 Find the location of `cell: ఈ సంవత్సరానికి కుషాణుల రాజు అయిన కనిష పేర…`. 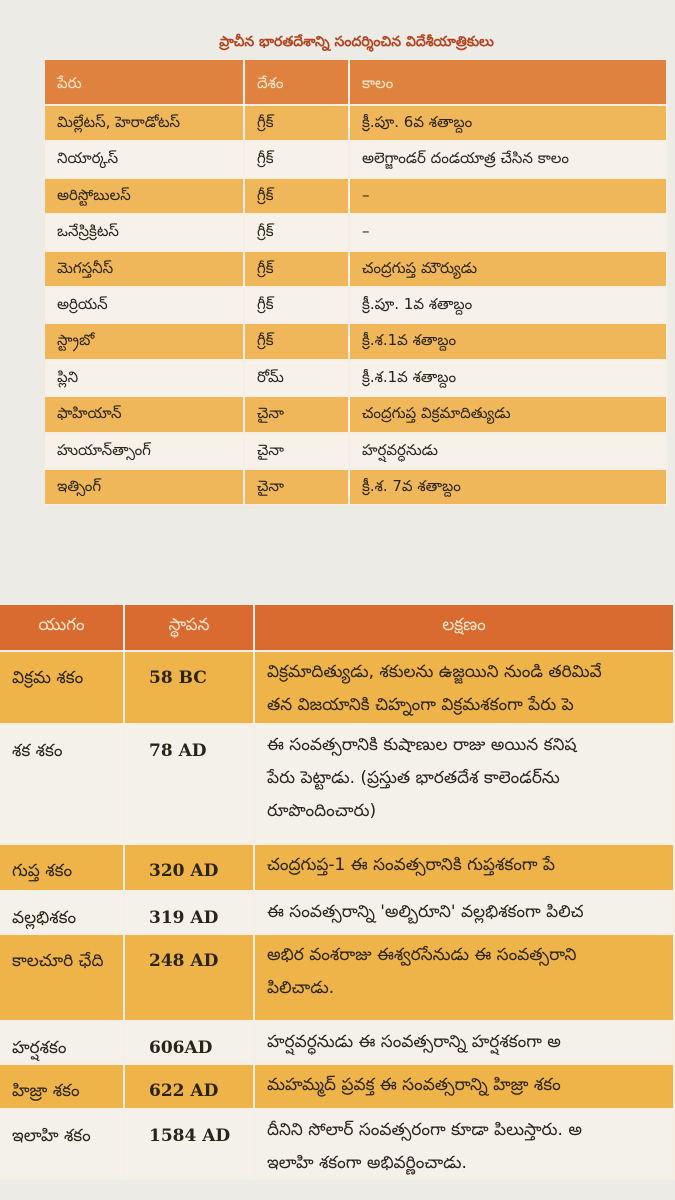

cell: ఈ సంవత్సరానికి కుషాణుల రాజు అయిన కనిష పేర… is located at coordinates (465, 785).